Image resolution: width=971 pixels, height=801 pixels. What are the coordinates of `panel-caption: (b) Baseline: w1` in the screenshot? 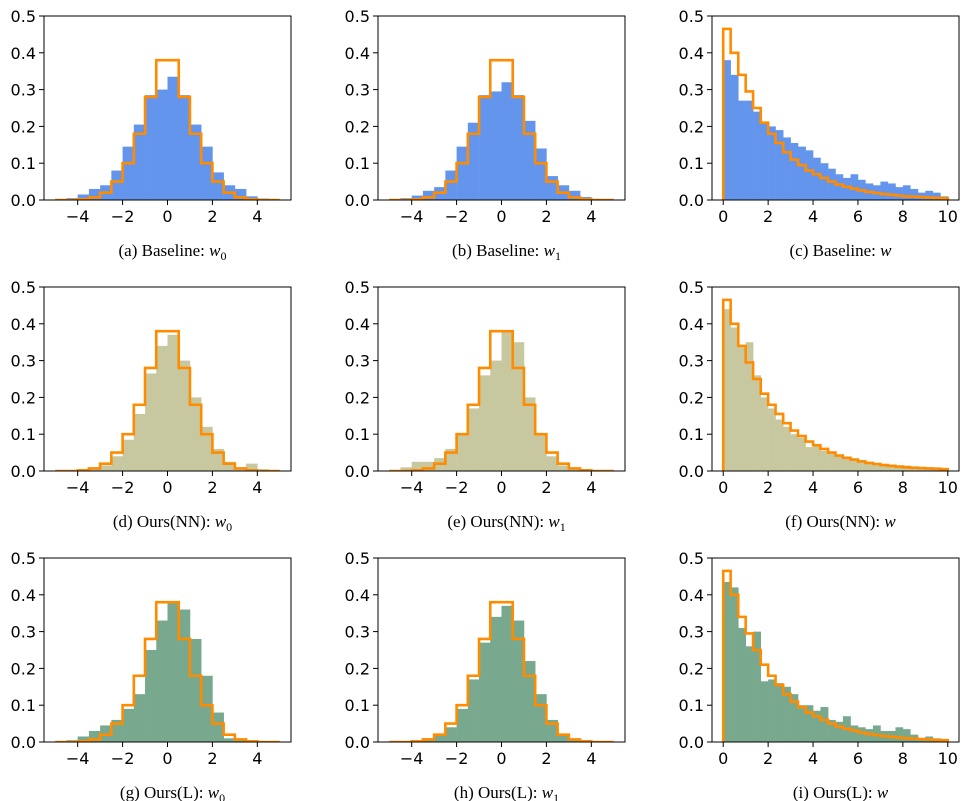 It's located at (506, 252).